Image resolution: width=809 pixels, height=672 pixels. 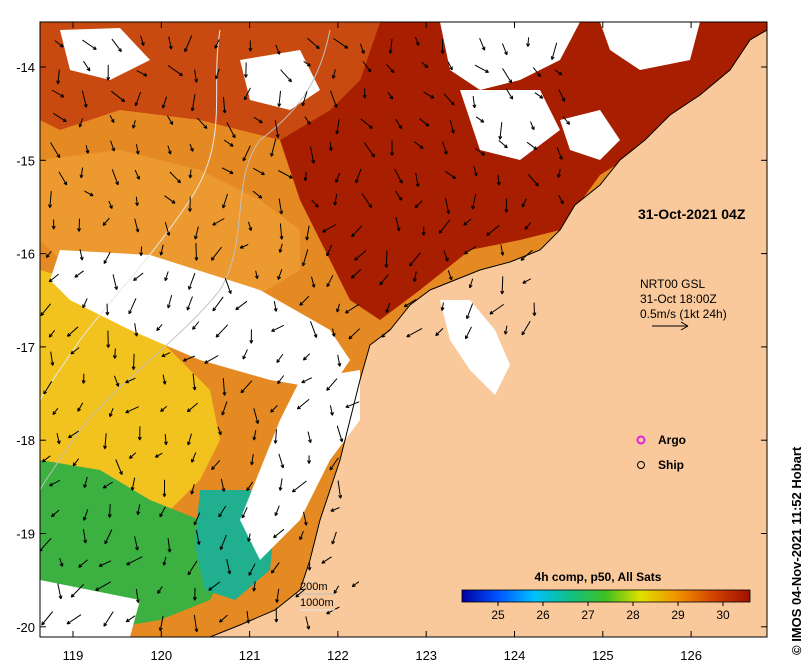 I want to click on lat-tick-label: -15, so click(x=25, y=160).